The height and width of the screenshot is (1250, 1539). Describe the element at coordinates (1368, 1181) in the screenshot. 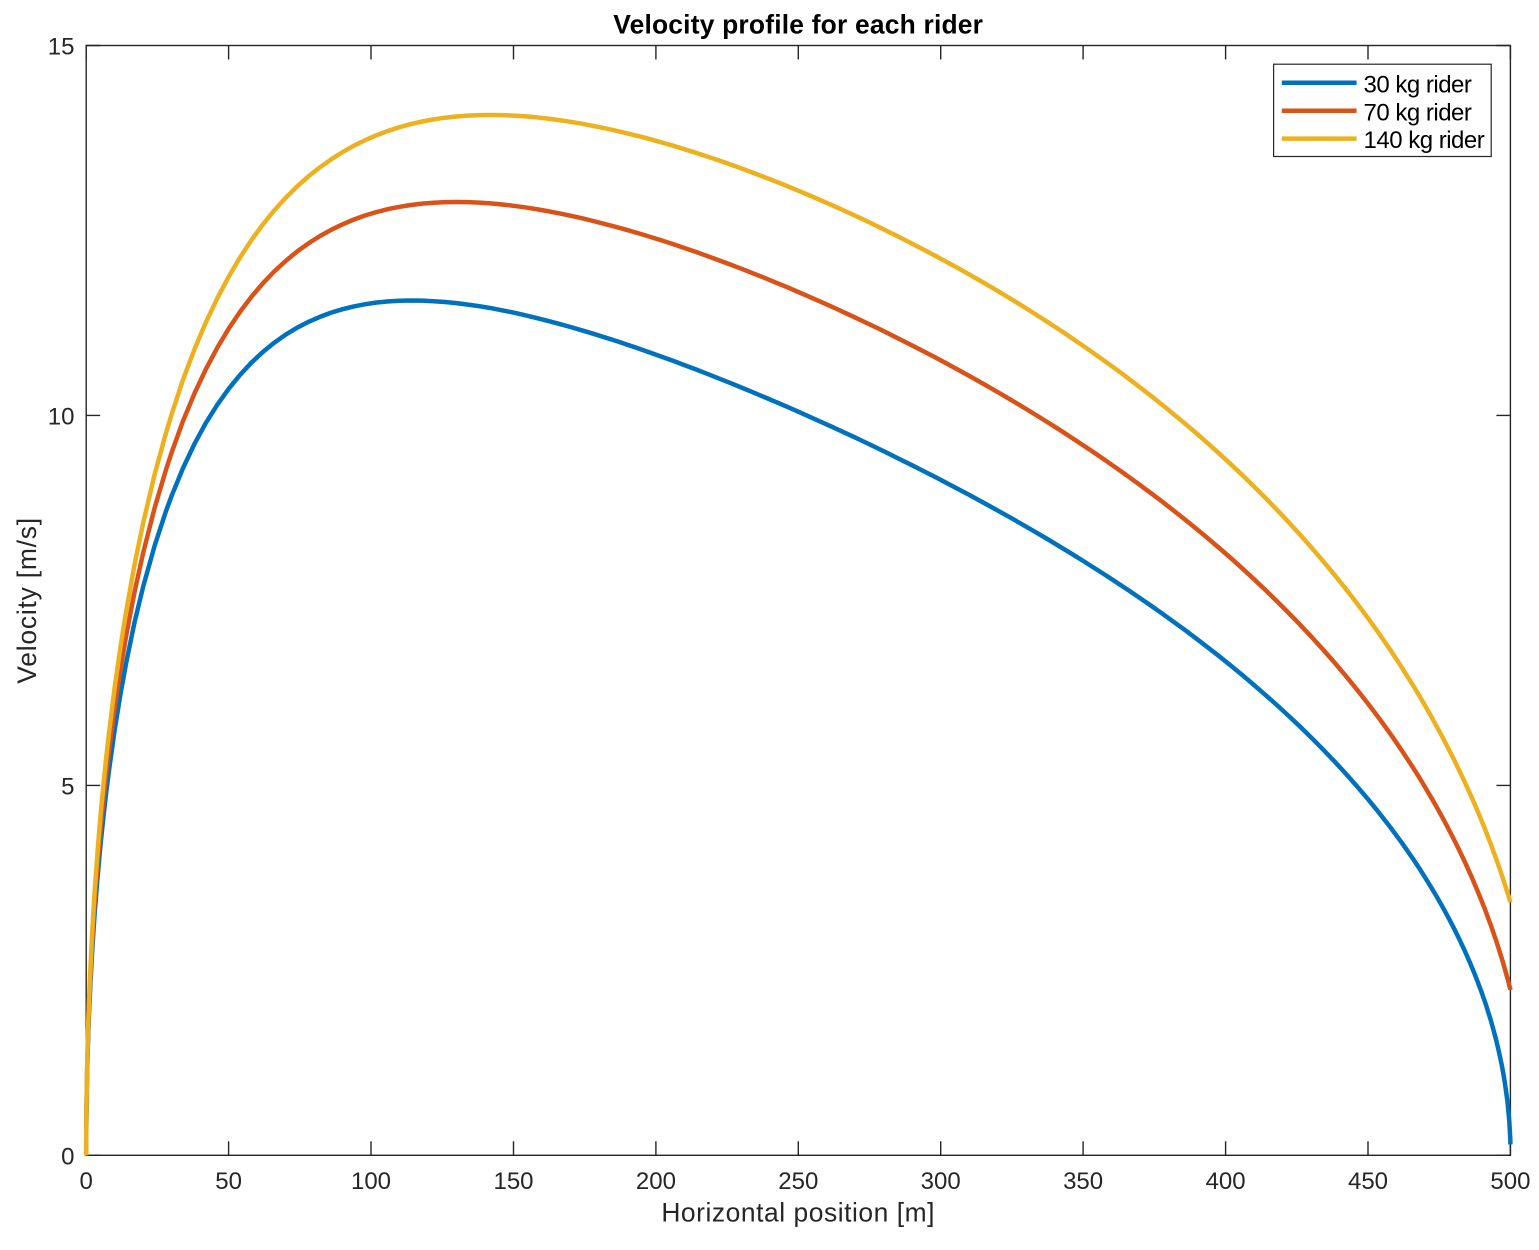

I see `svg-text: 450` at that location.